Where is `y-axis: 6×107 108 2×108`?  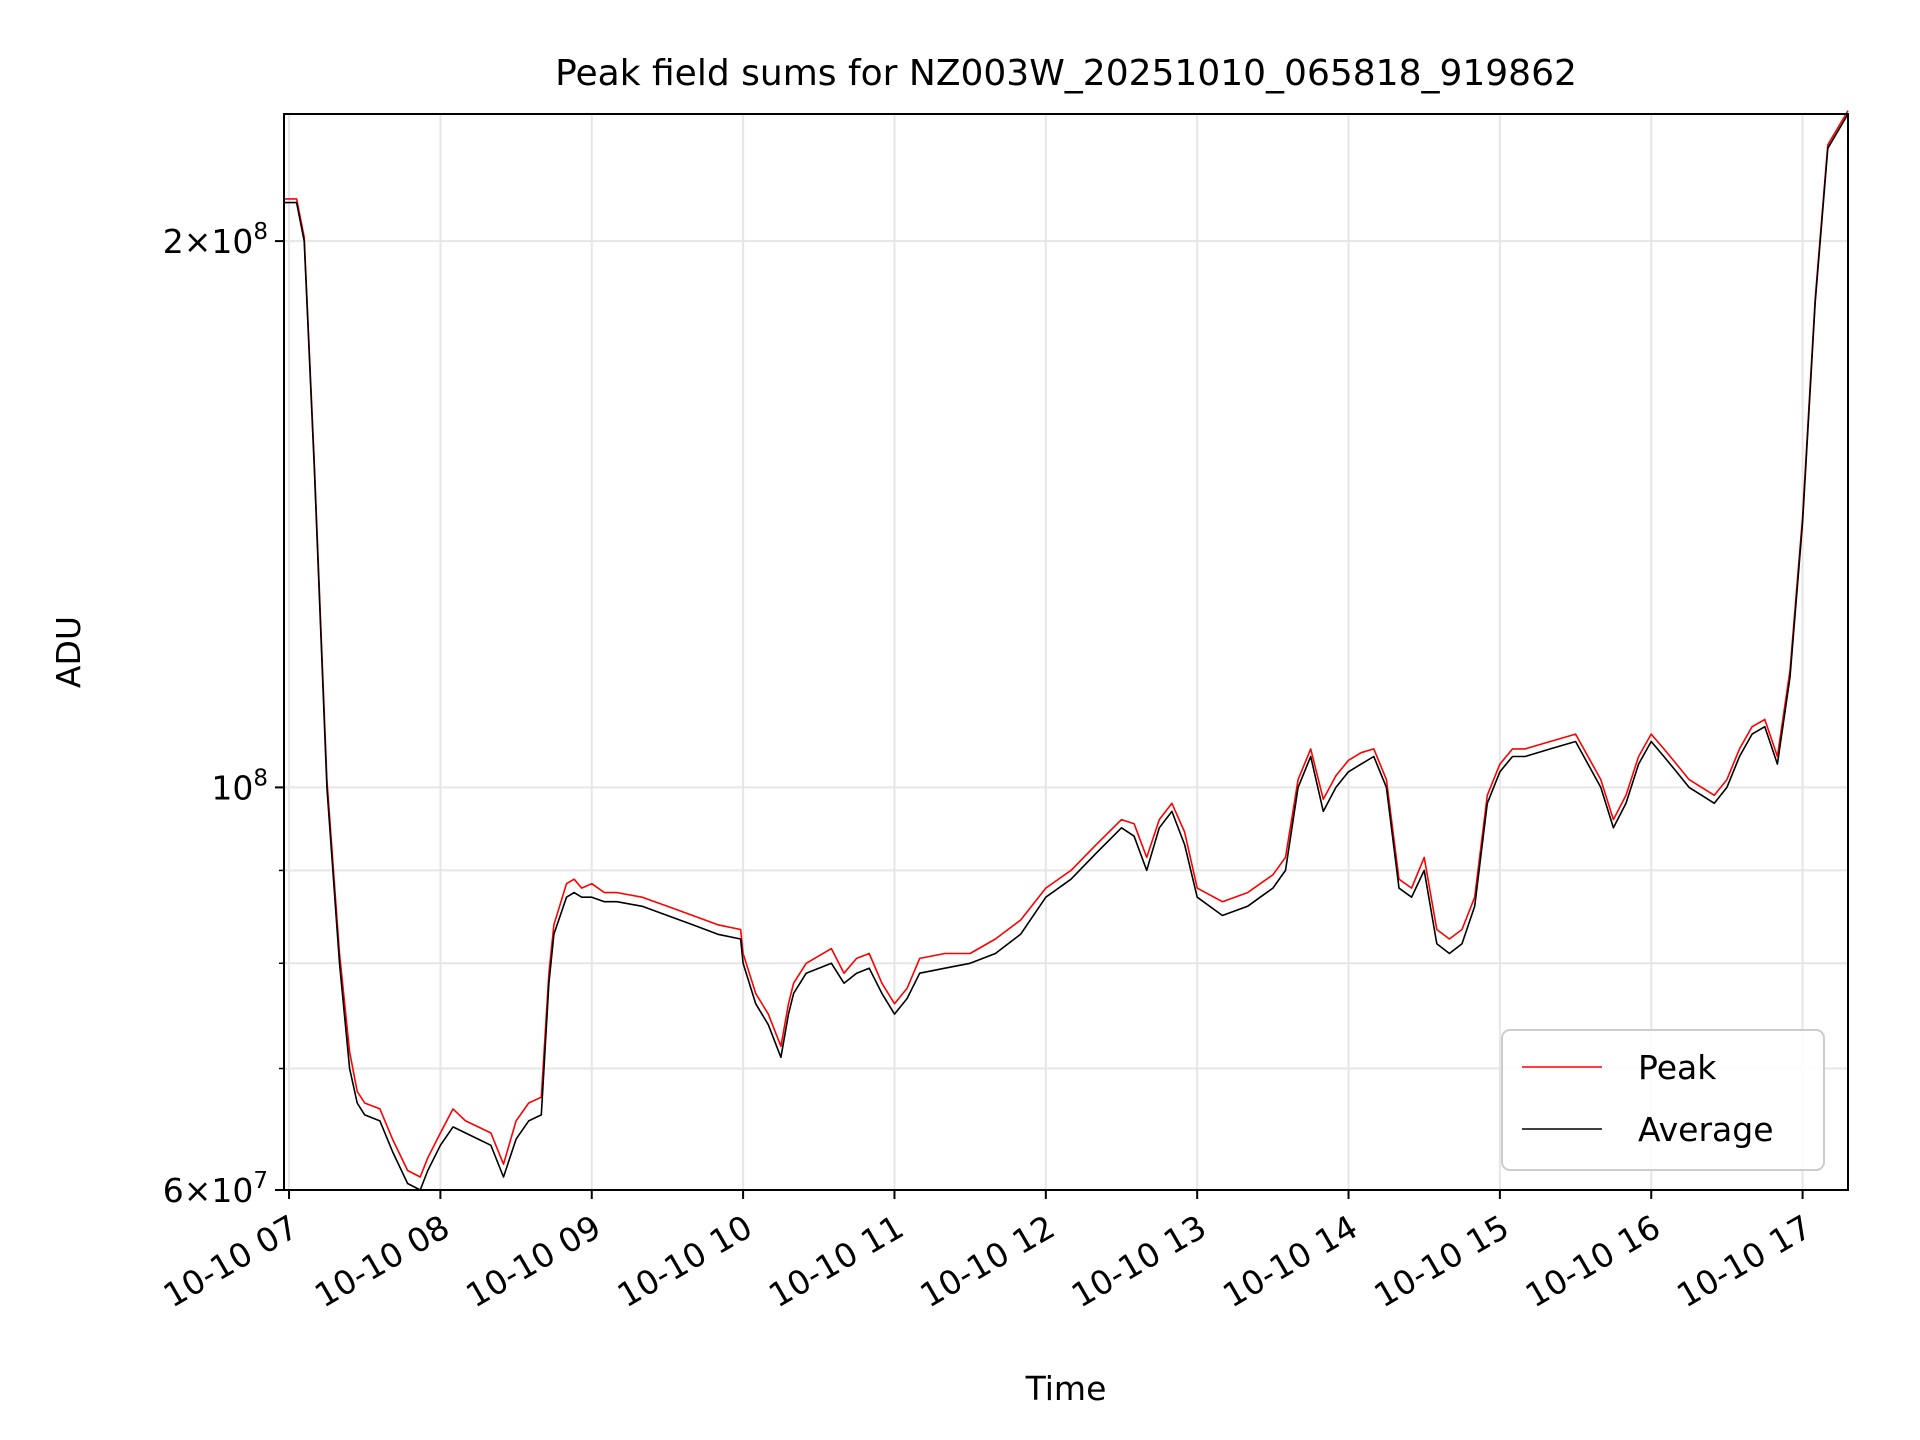 y-axis: 6×107 108 2×108 is located at coordinates (223, 714).